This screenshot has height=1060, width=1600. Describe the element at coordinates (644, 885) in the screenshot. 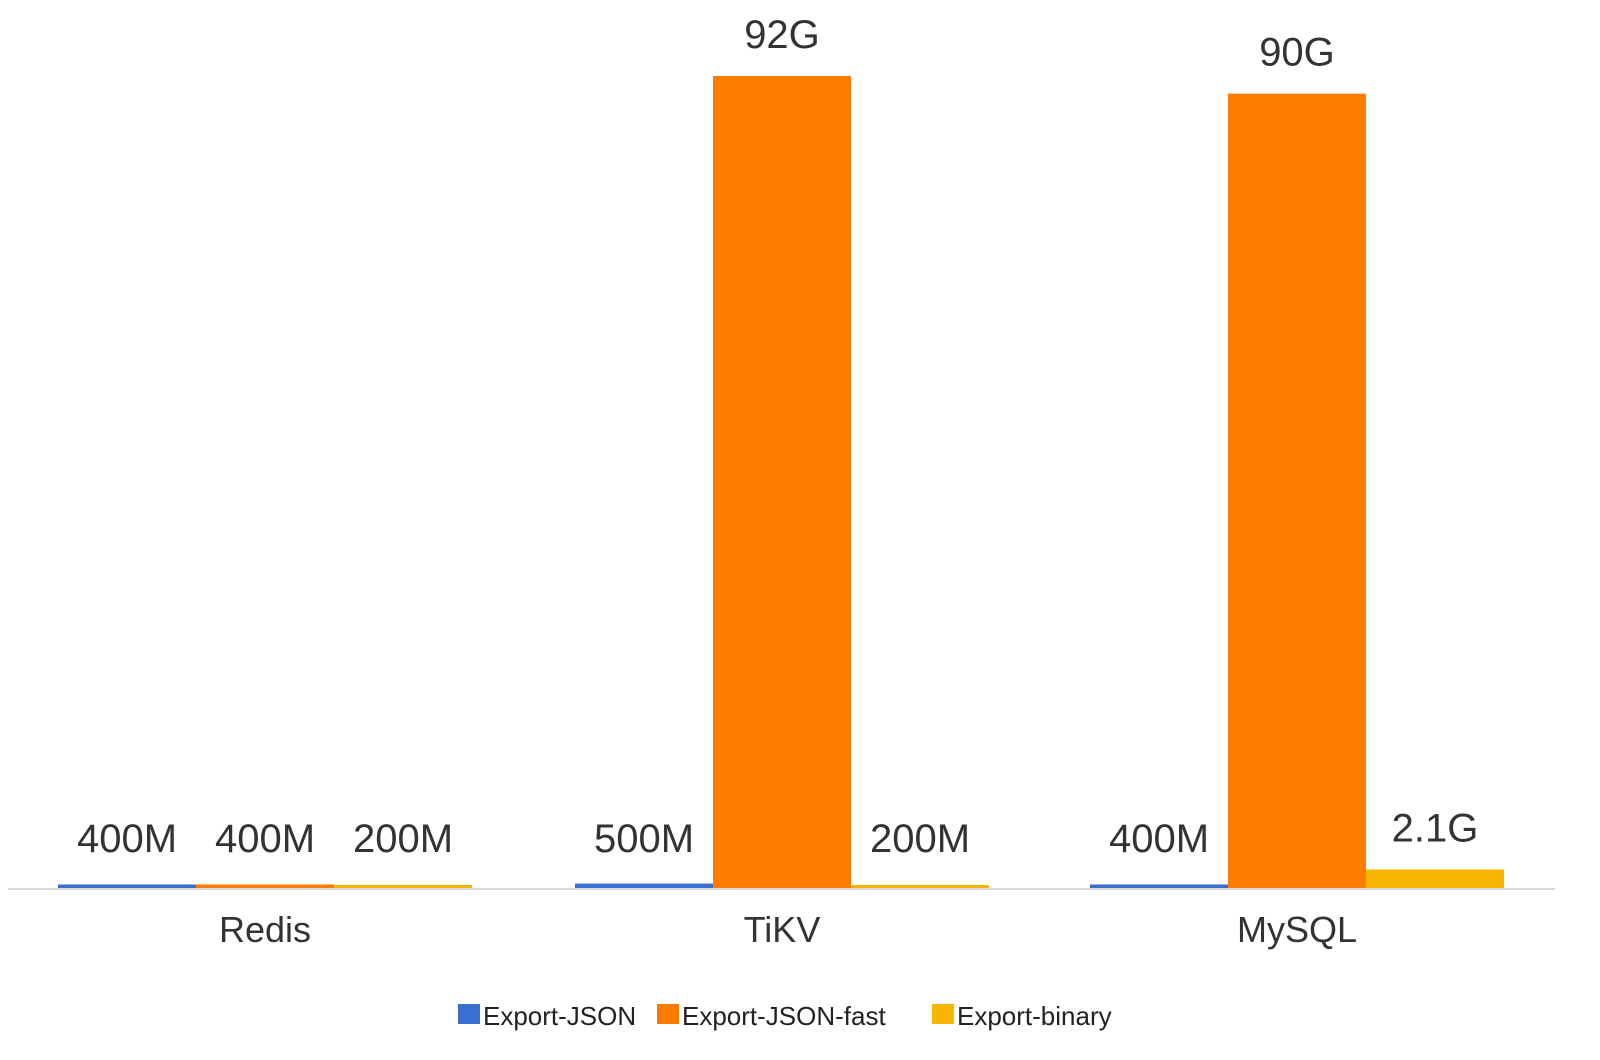

I see `bar-tikv-export-json` at that location.